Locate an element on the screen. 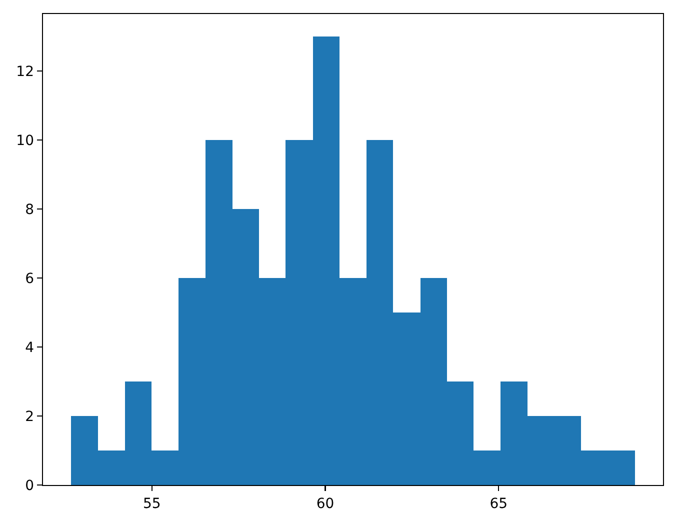 This screenshot has width=677, height=512. y-tick-label: 2 is located at coordinates (29, 416).